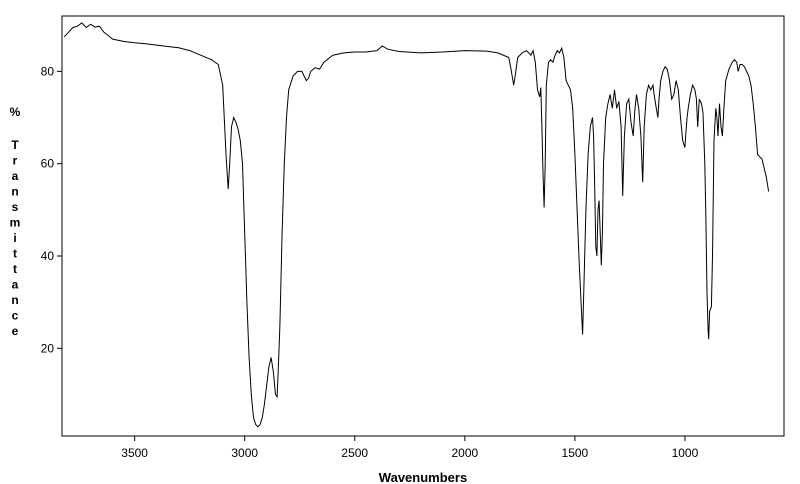 This screenshot has height=484, width=800. What do you see at coordinates (15, 207) in the screenshot?
I see `y-axis-title-char: s` at bounding box center [15, 207].